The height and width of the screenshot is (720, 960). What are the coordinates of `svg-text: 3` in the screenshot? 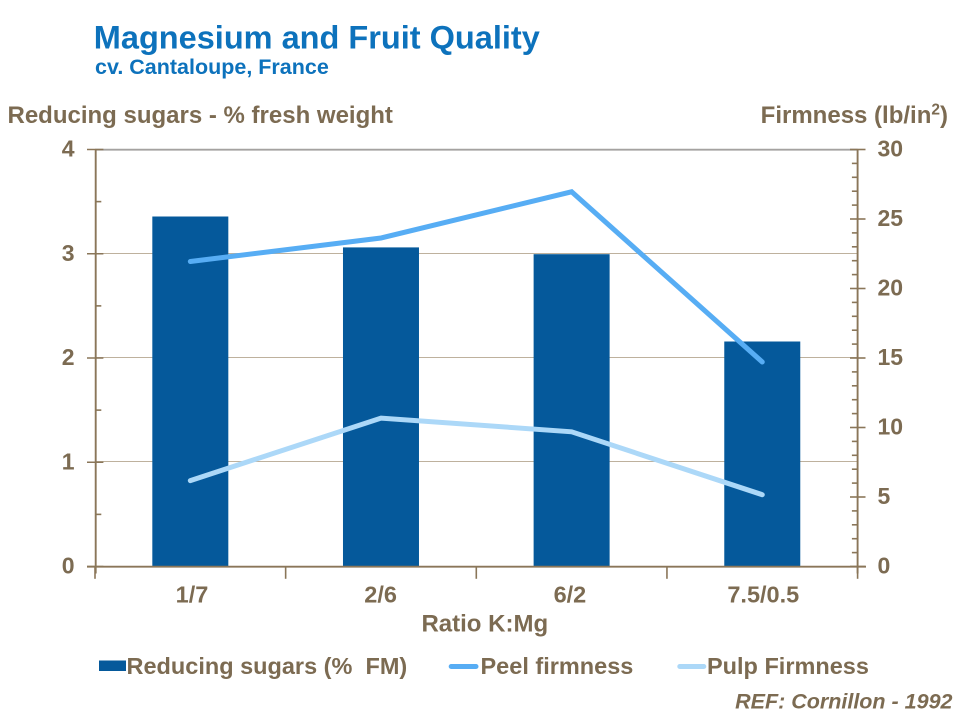 It's located at (68, 253).